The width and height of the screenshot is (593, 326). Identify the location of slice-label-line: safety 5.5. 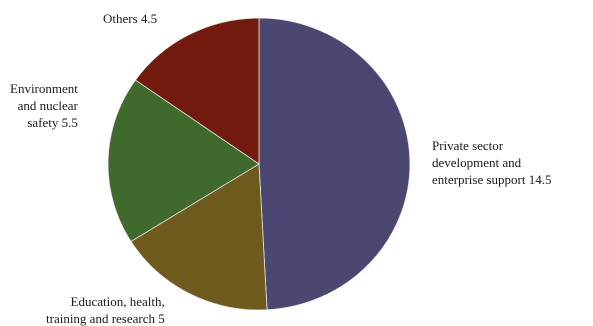
(52, 122).